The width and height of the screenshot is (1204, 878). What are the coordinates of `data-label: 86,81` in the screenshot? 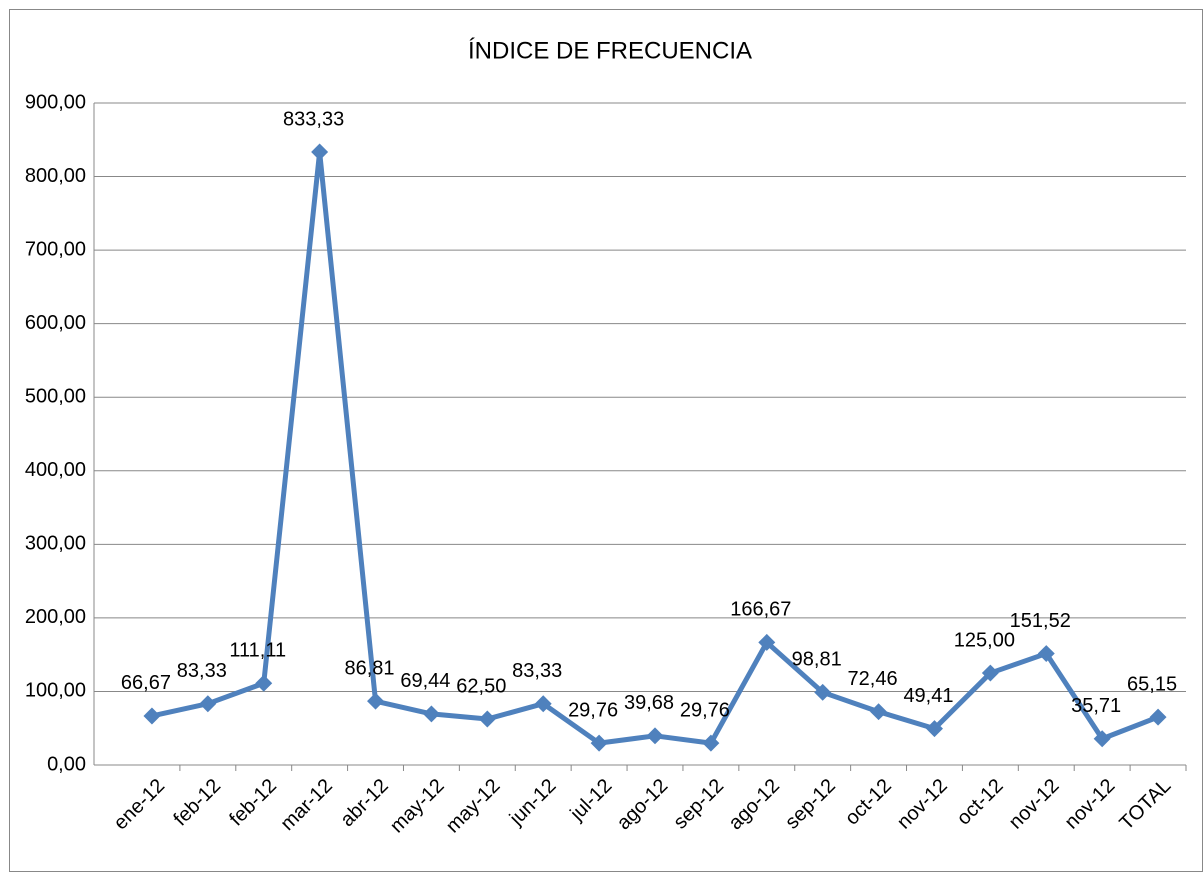 It's located at (369, 668).